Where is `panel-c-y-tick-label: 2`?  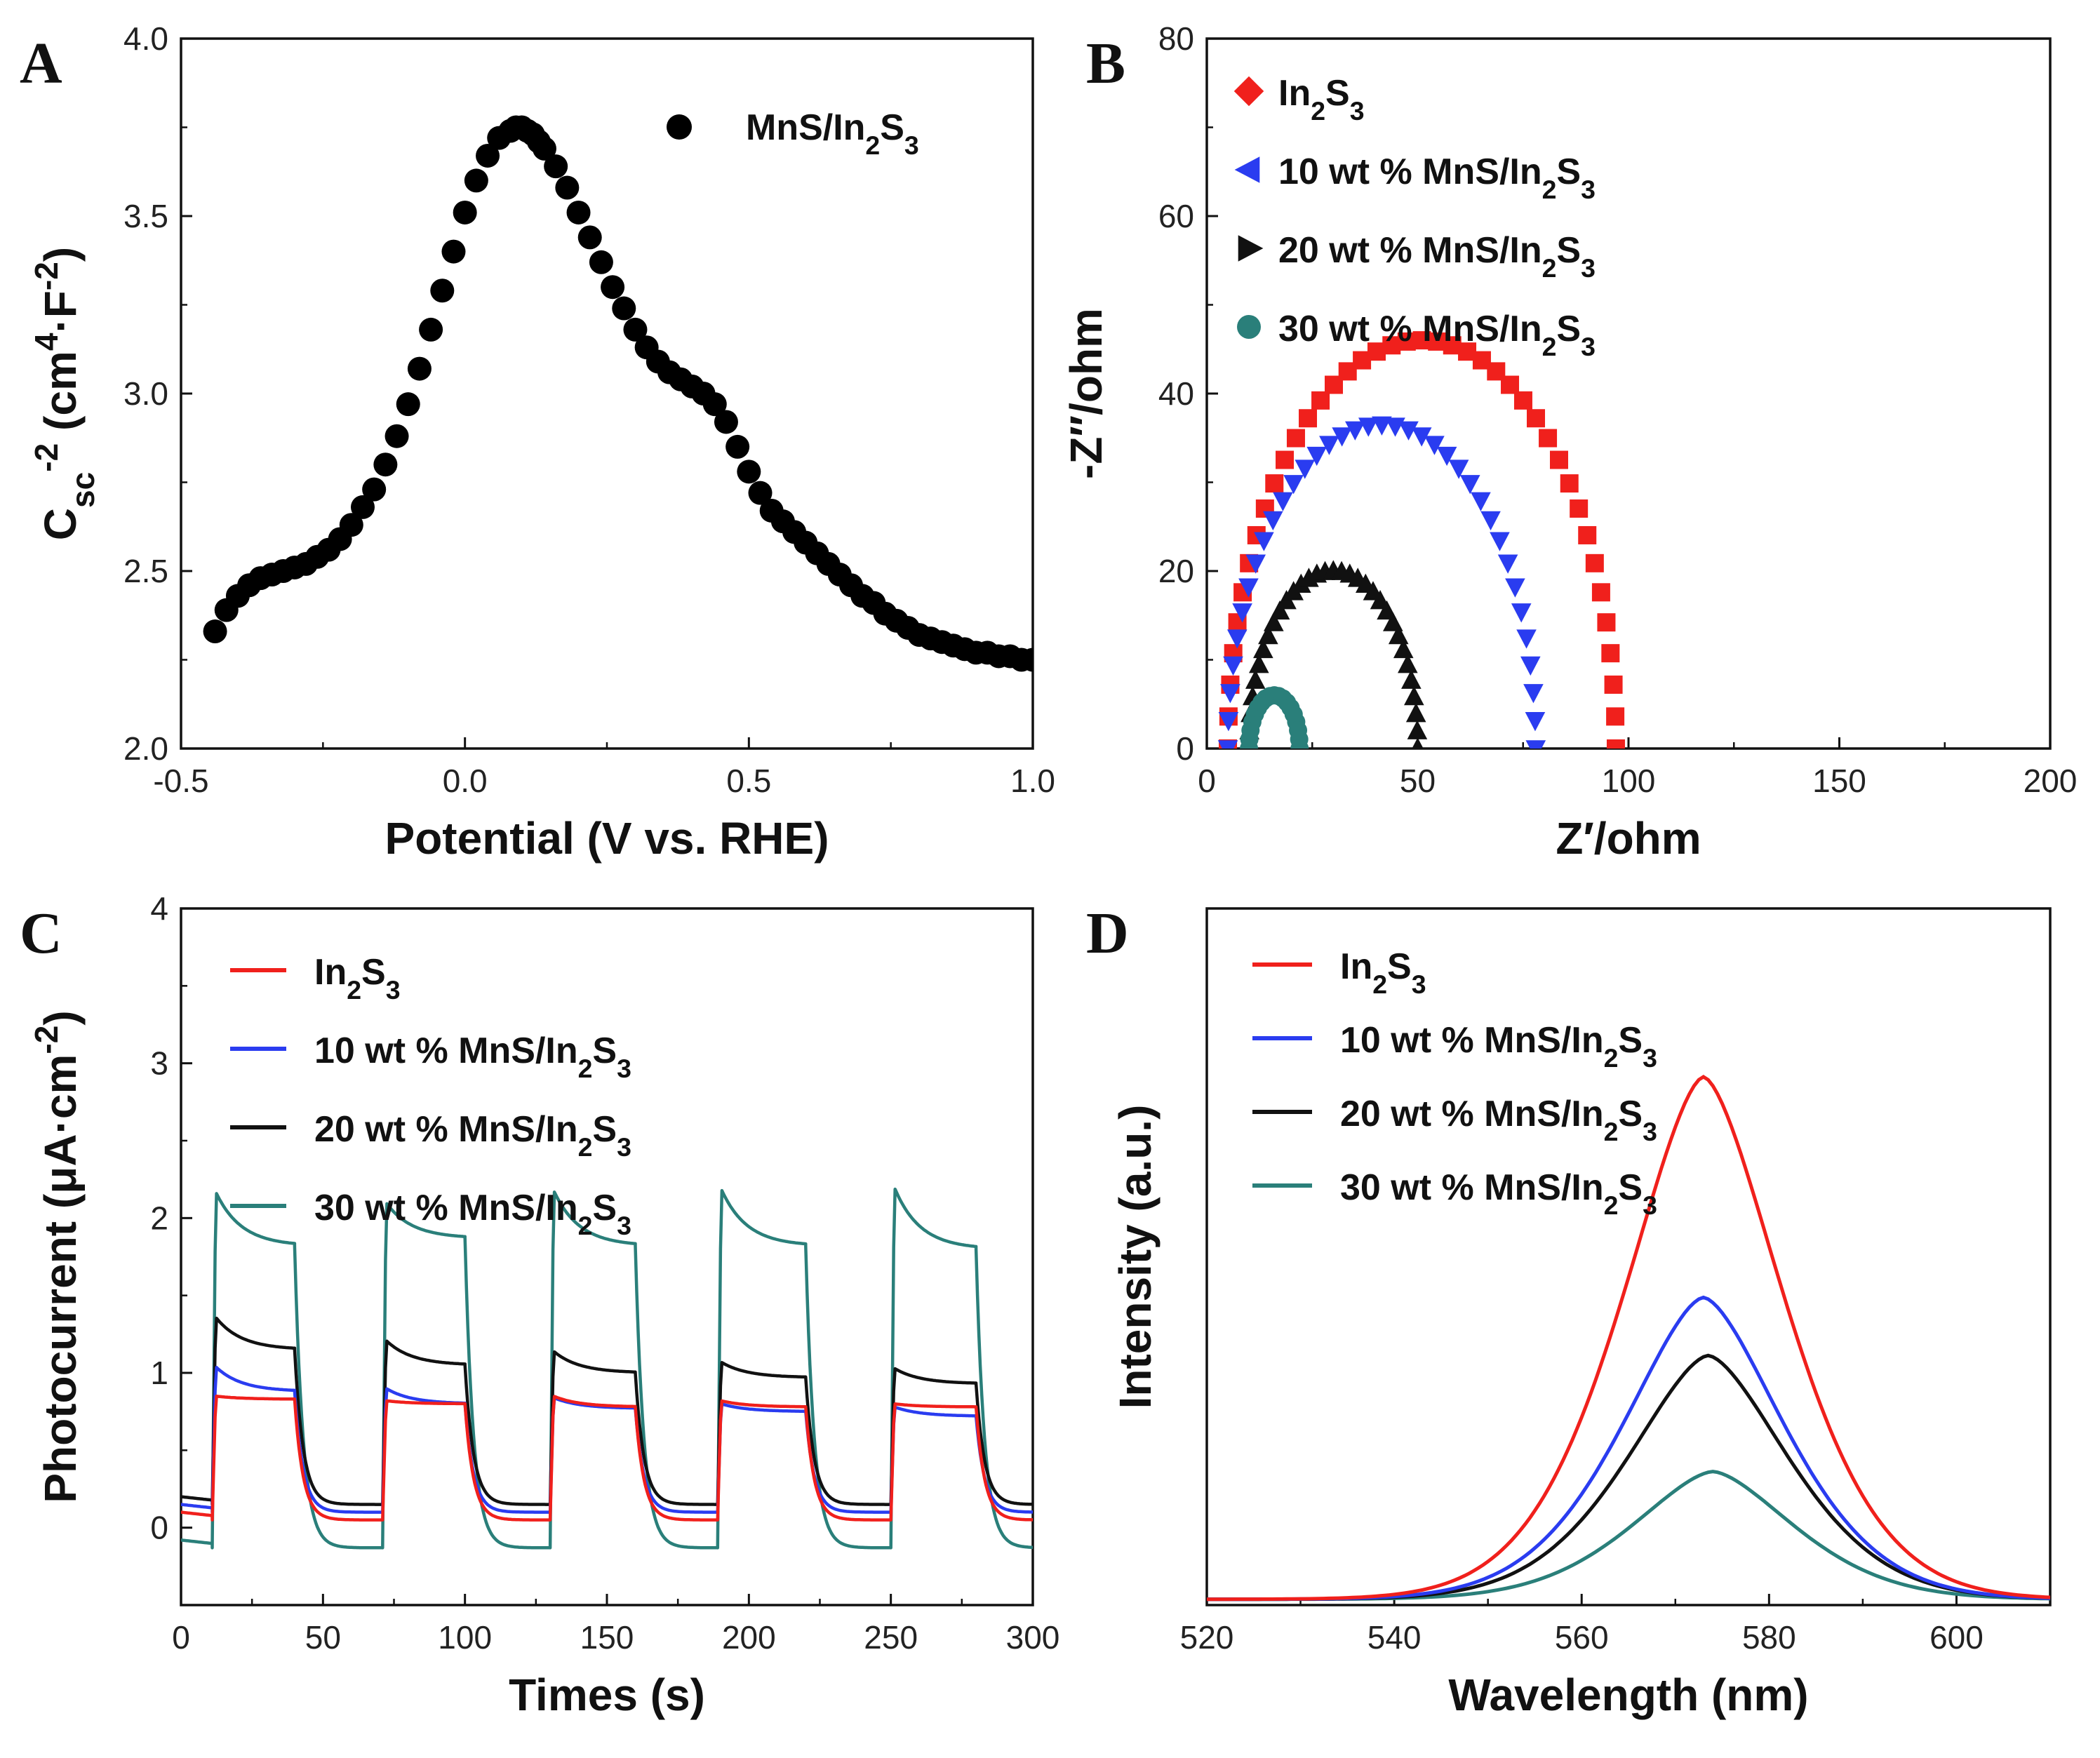 panel-c-y-tick-label: 2 is located at coordinates (159, 1218).